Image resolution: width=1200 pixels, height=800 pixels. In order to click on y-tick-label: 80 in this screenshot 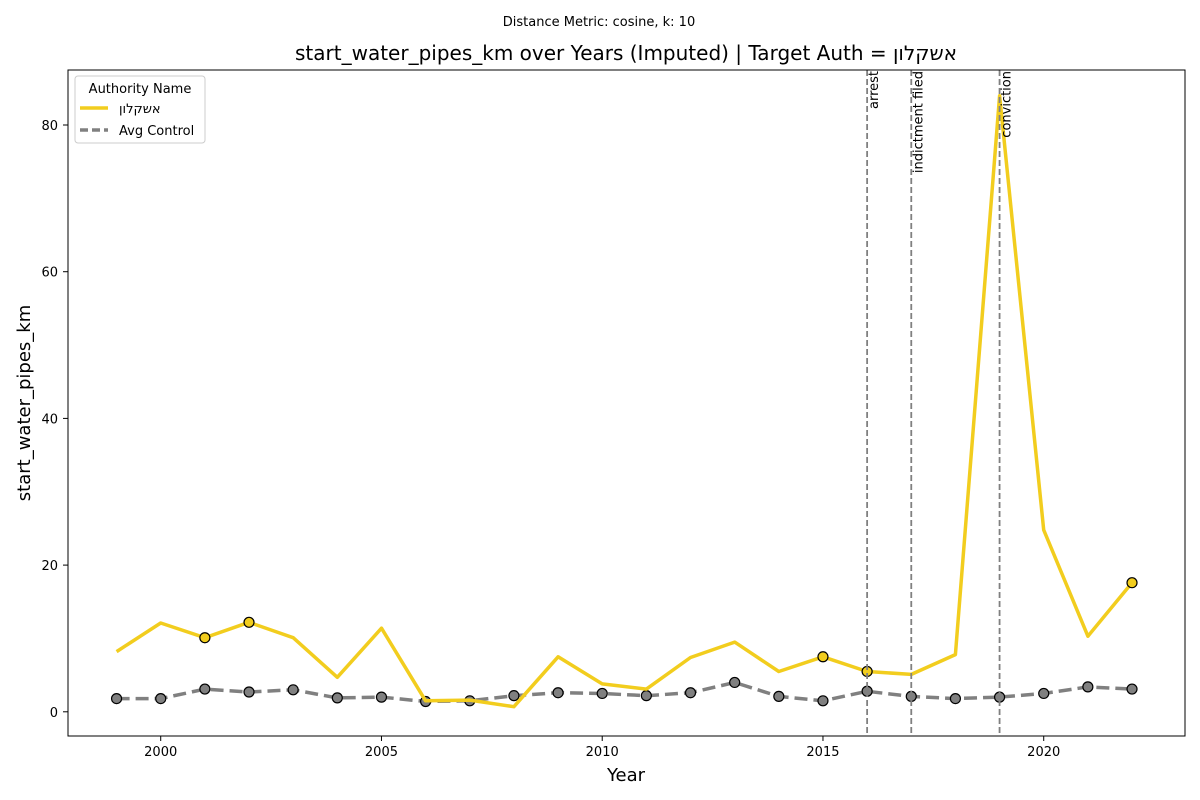, I will do `click(49, 126)`.